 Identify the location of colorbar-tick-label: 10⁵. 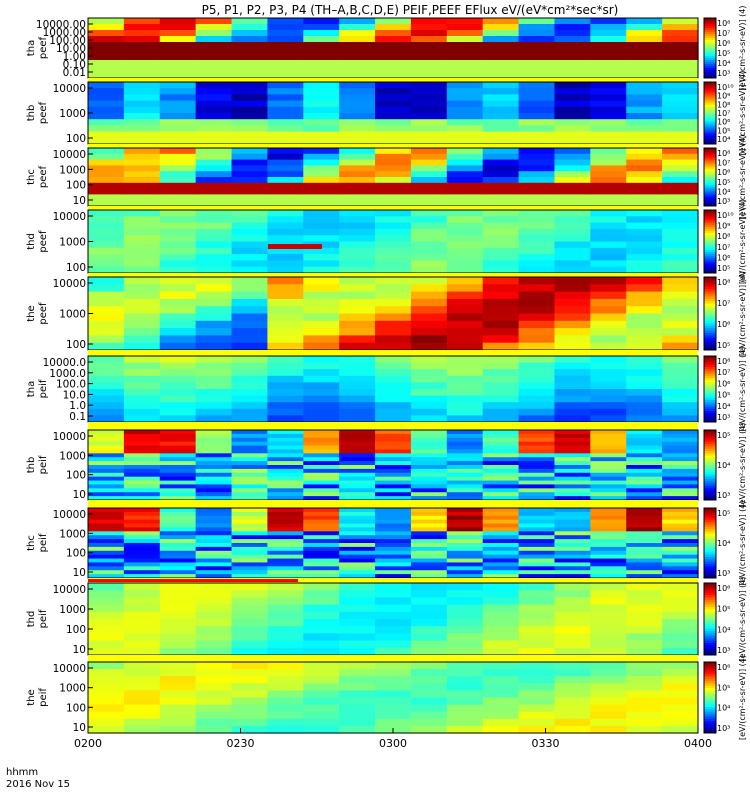
(723, 435).